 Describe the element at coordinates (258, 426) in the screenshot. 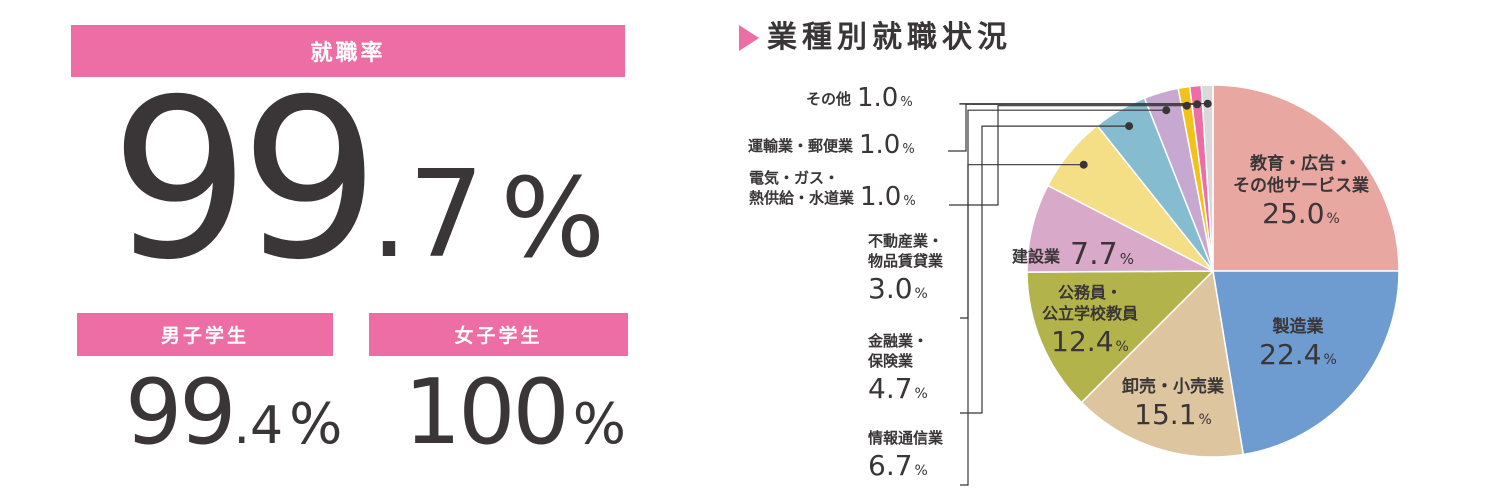

I see `male-rate-dec: .4` at that location.